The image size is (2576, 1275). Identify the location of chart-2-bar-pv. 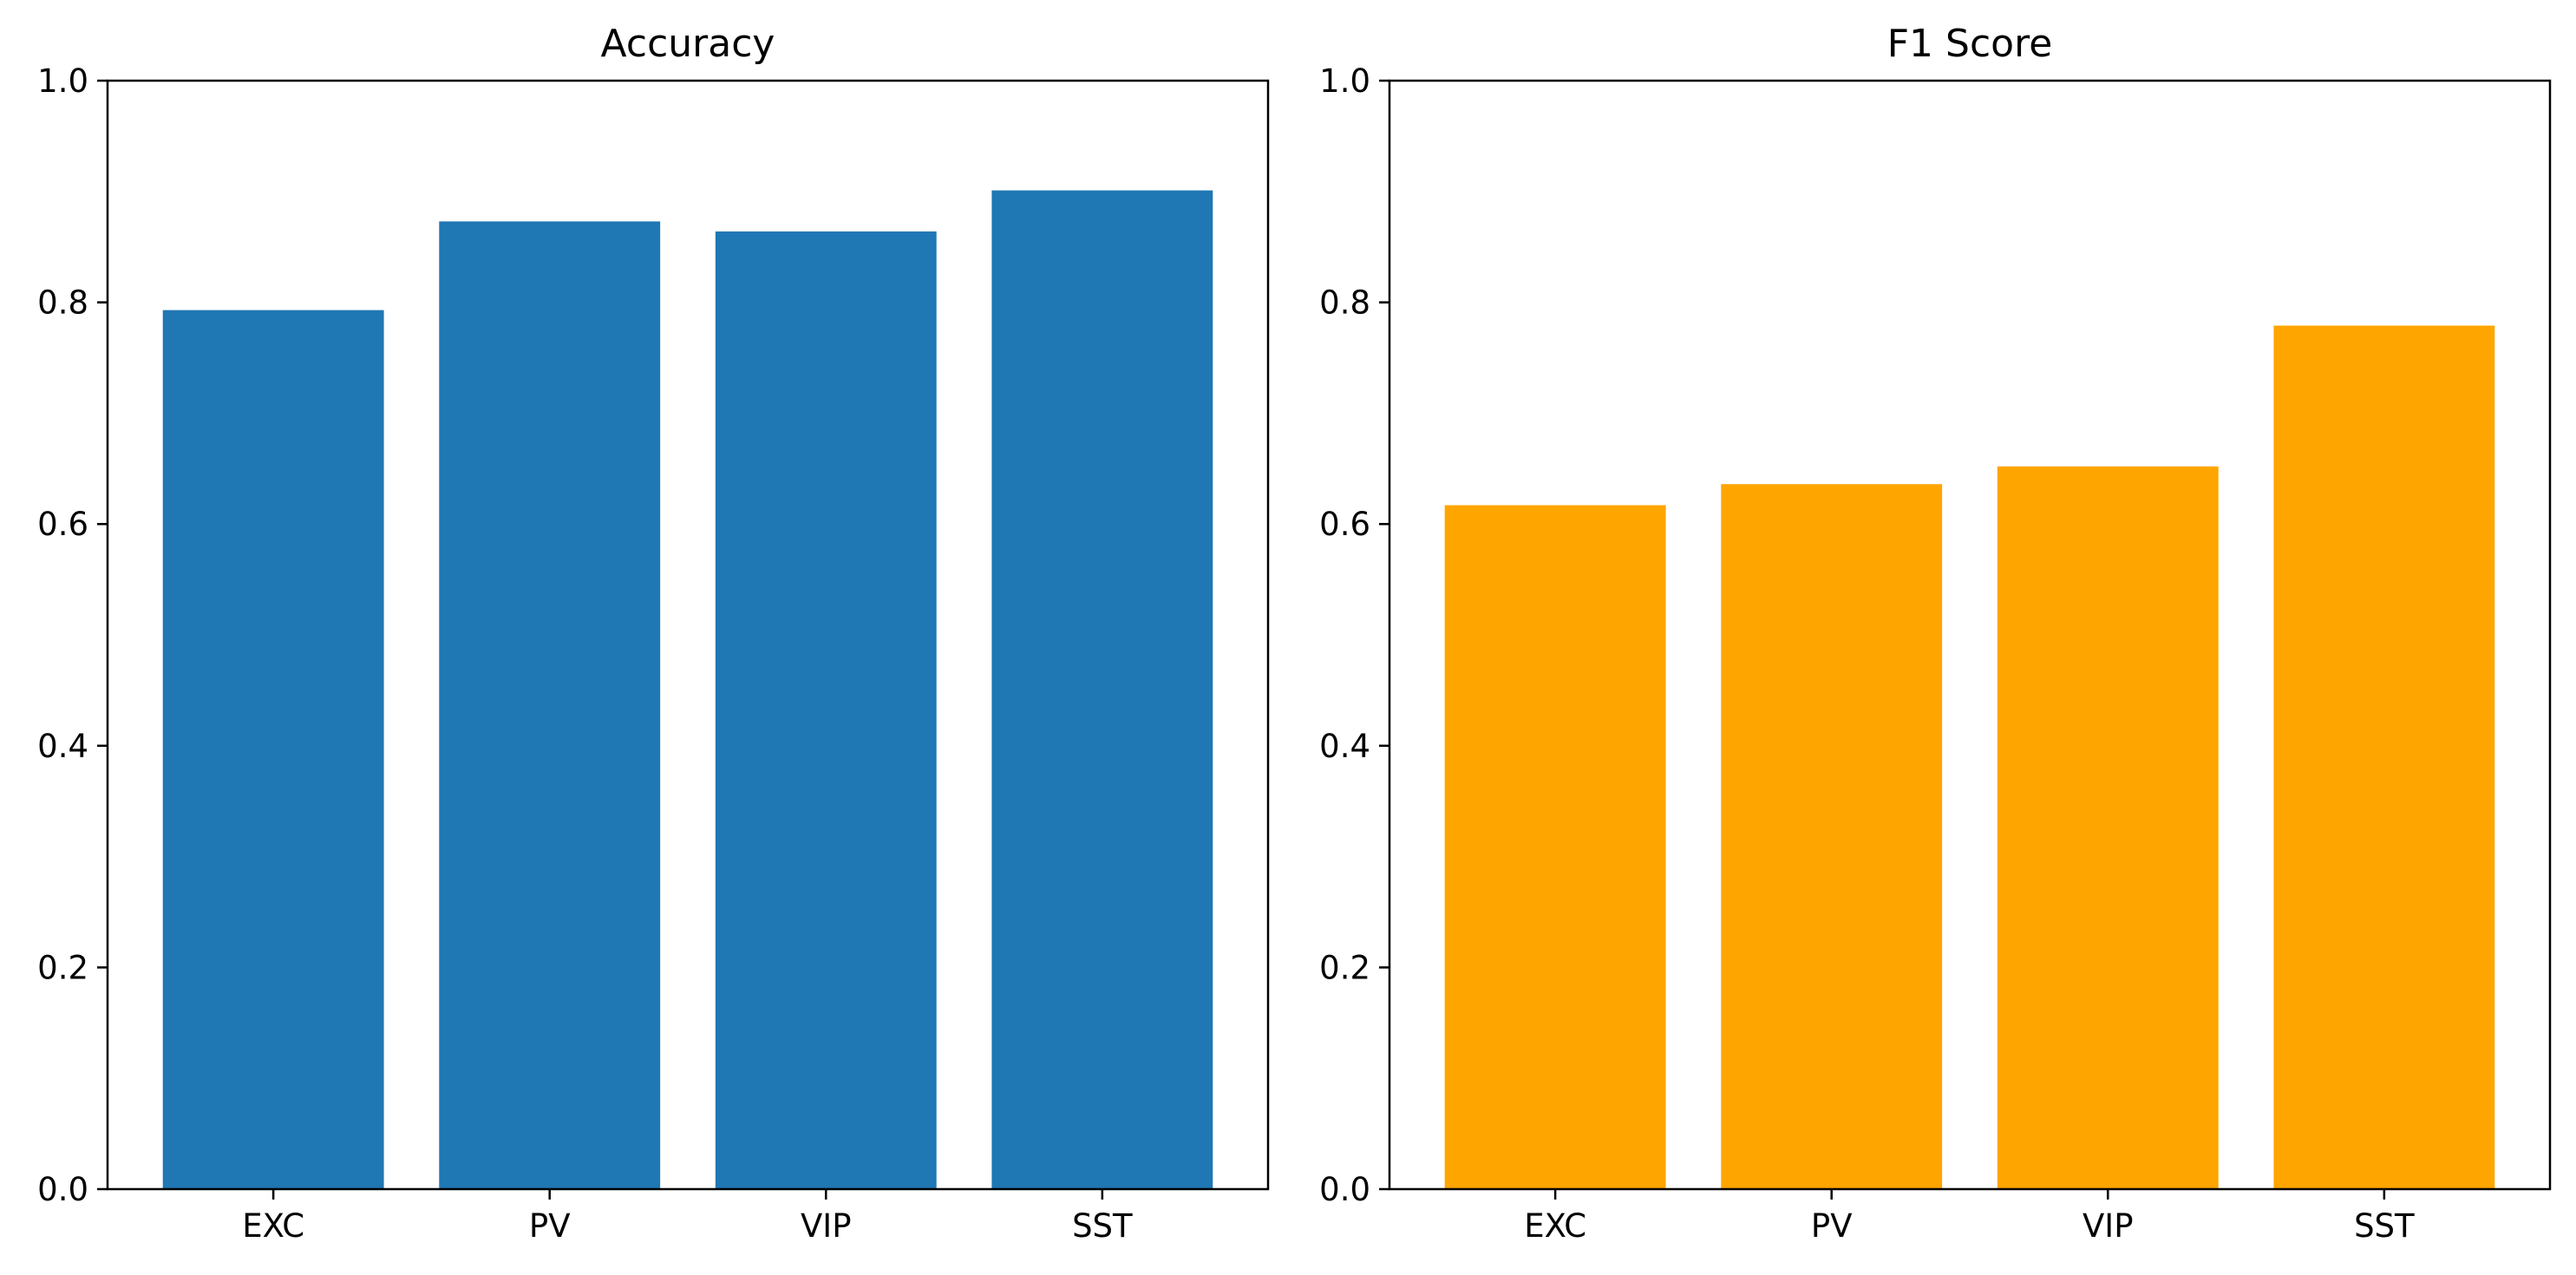
(1832, 836).